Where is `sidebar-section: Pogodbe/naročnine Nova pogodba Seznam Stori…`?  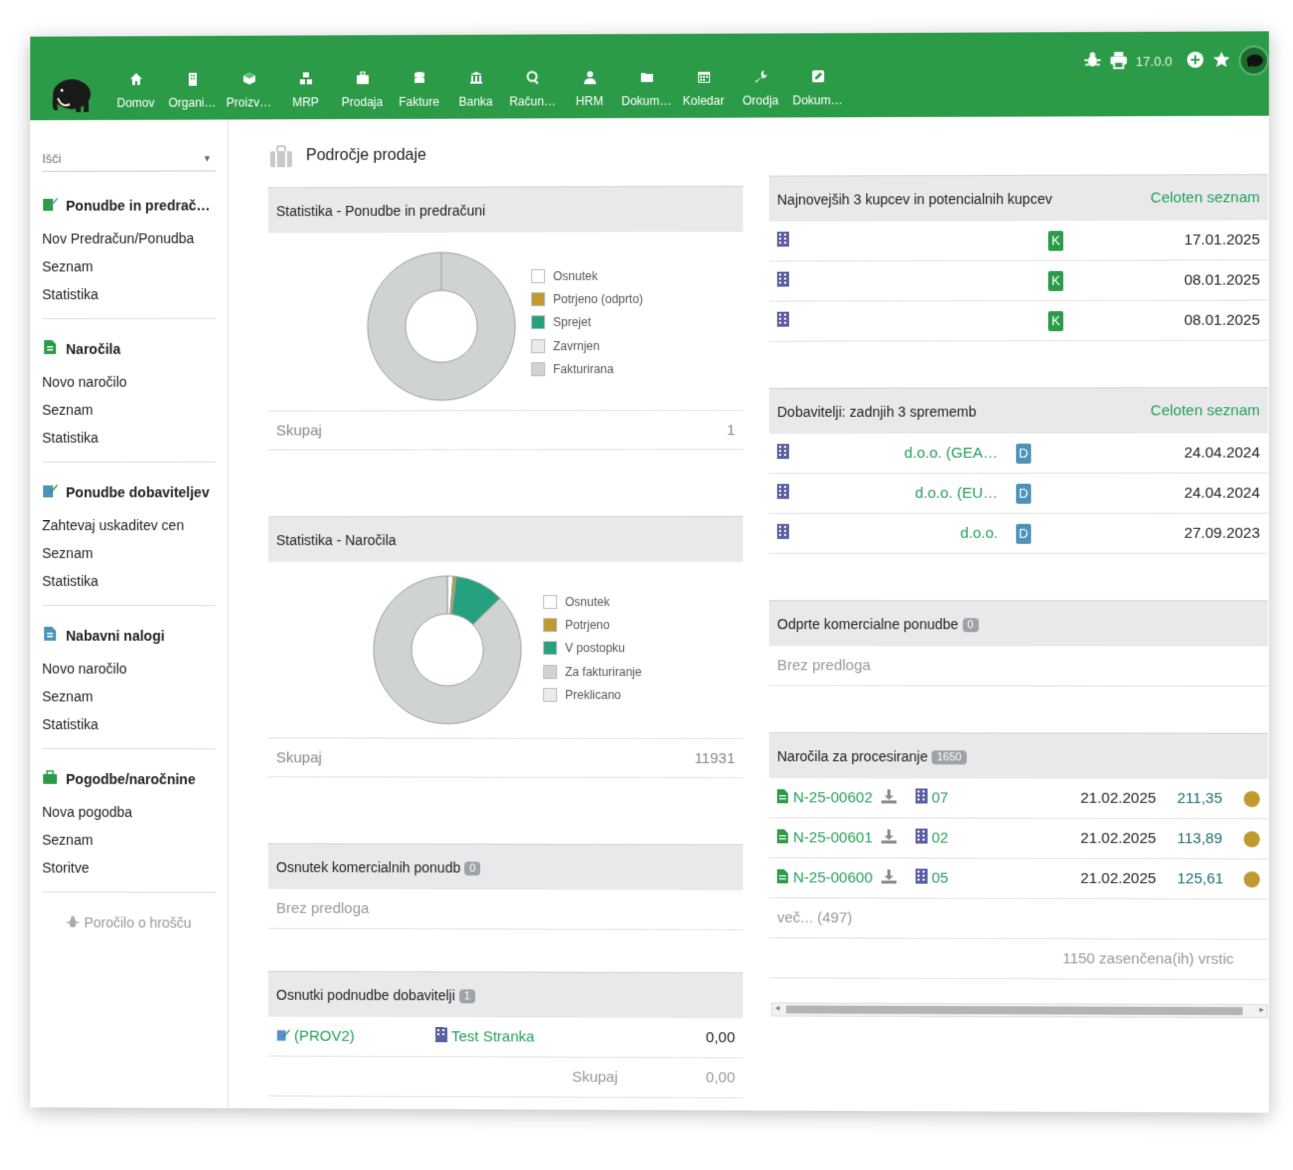 sidebar-section: Pogodbe/naročnine Nova pogodba Seznam Stori… is located at coordinates (129, 821).